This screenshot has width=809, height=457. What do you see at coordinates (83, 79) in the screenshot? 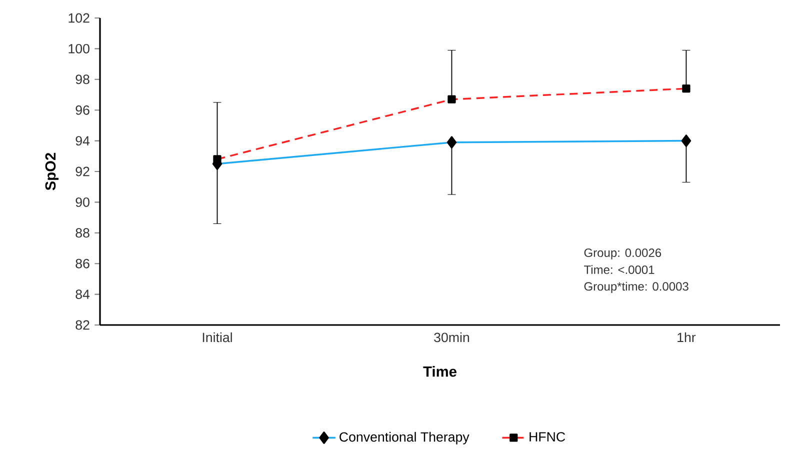
I see `y-tick-label: 98` at bounding box center [83, 79].